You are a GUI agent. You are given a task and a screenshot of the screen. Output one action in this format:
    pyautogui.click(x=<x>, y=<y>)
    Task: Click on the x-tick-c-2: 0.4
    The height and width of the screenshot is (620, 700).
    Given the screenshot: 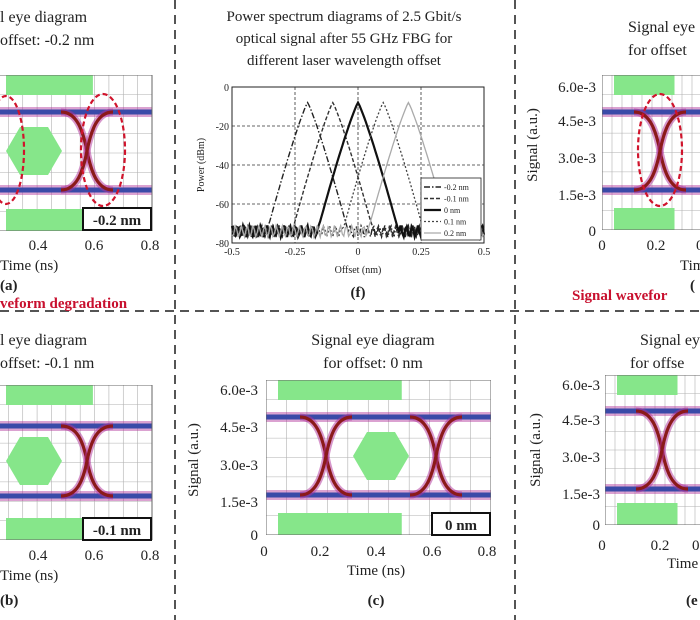 What is the action you would take?
    pyautogui.click(x=376, y=552)
    